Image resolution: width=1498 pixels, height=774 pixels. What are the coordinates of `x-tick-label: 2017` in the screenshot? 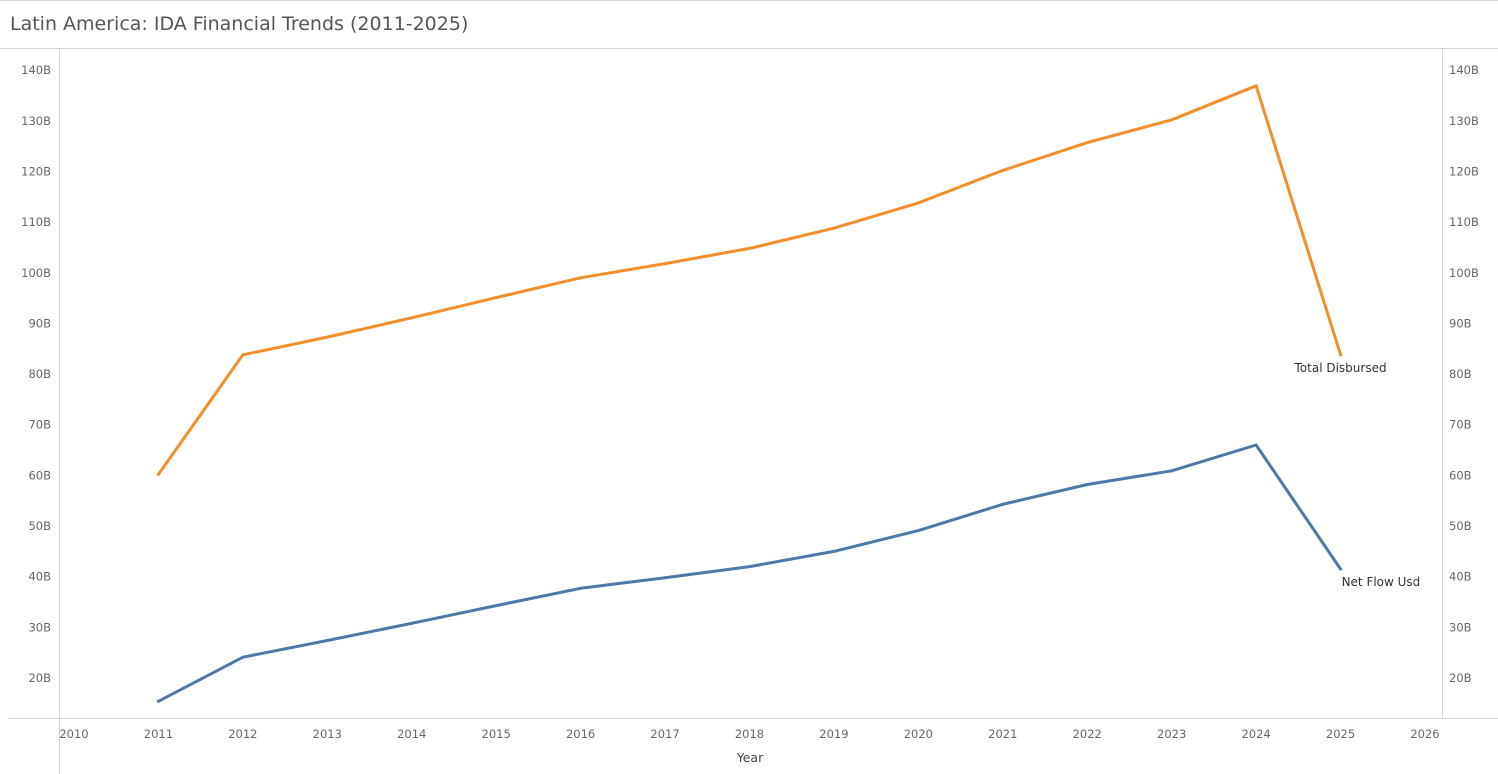 It's located at (664, 734).